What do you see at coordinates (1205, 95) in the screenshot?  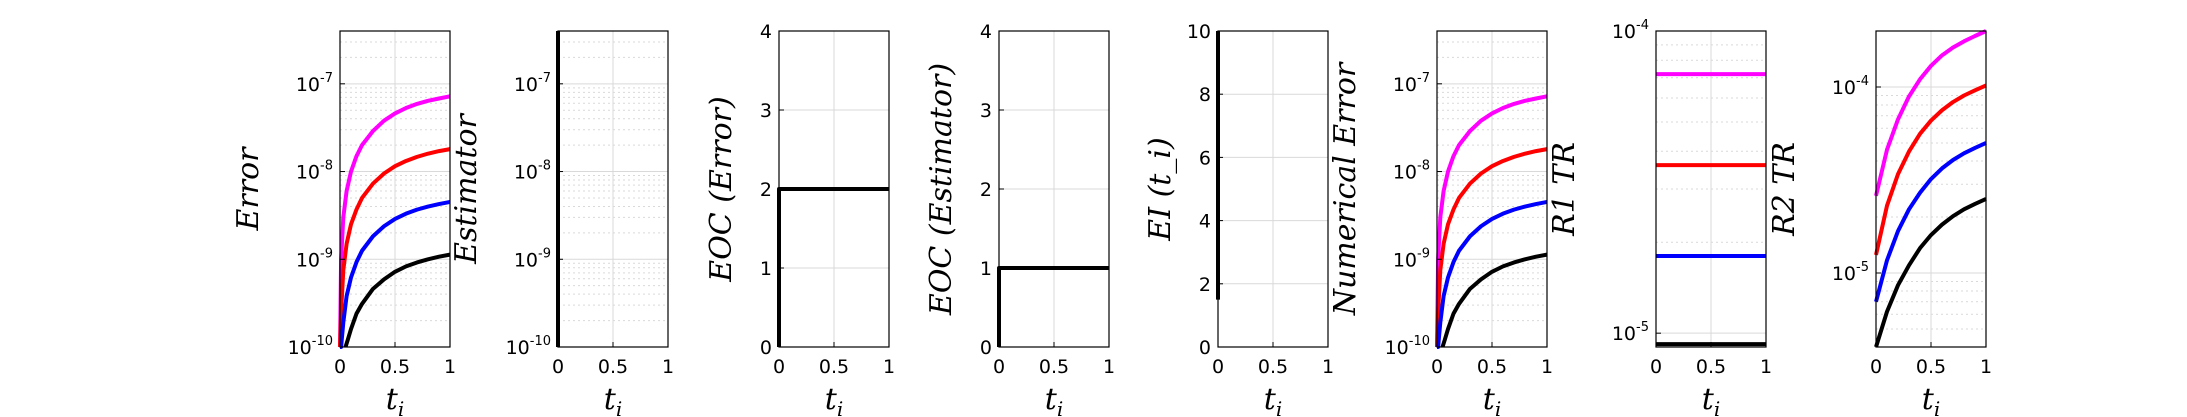 I see `y-tick-label: 8` at bounding box center [1205, 95].